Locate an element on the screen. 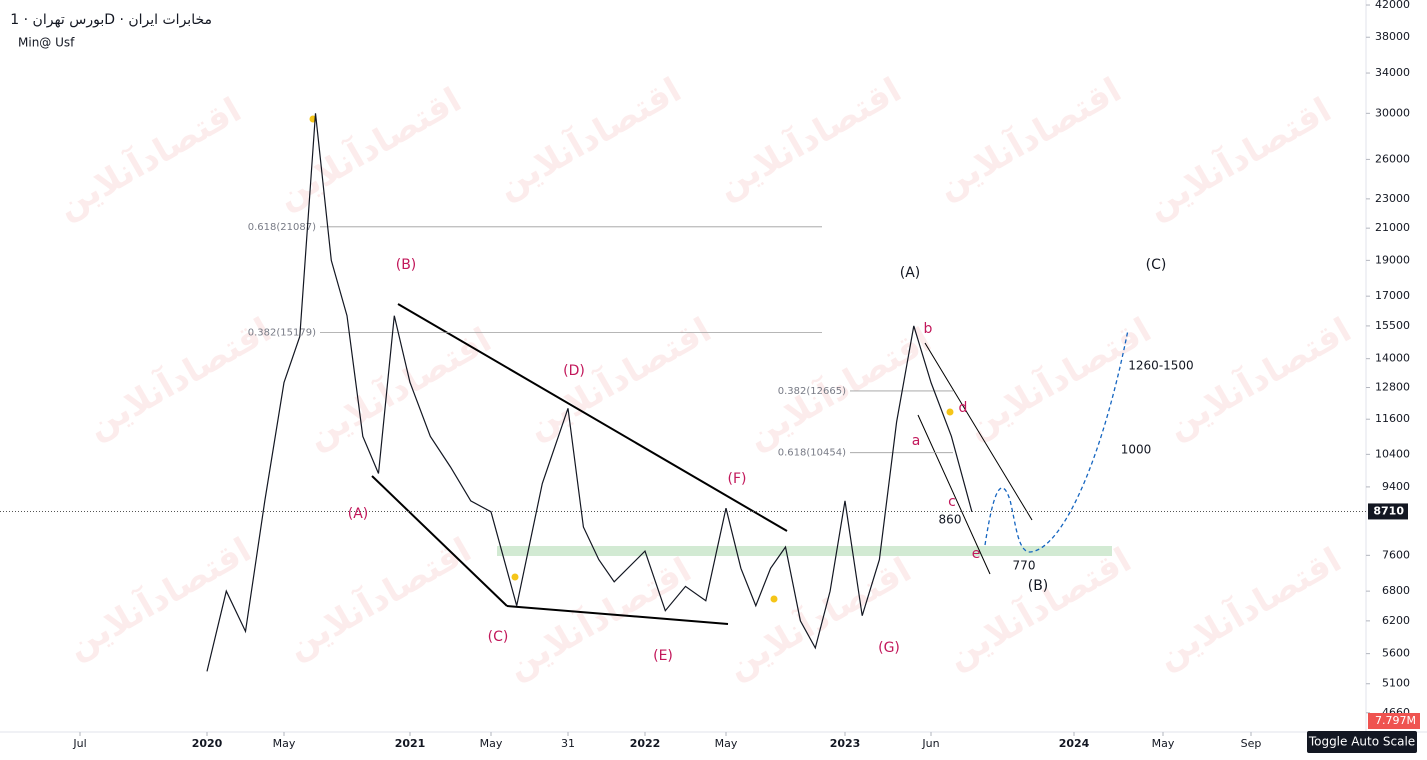  y-tick-label: 14000 is located at coordinates (1392, 358).